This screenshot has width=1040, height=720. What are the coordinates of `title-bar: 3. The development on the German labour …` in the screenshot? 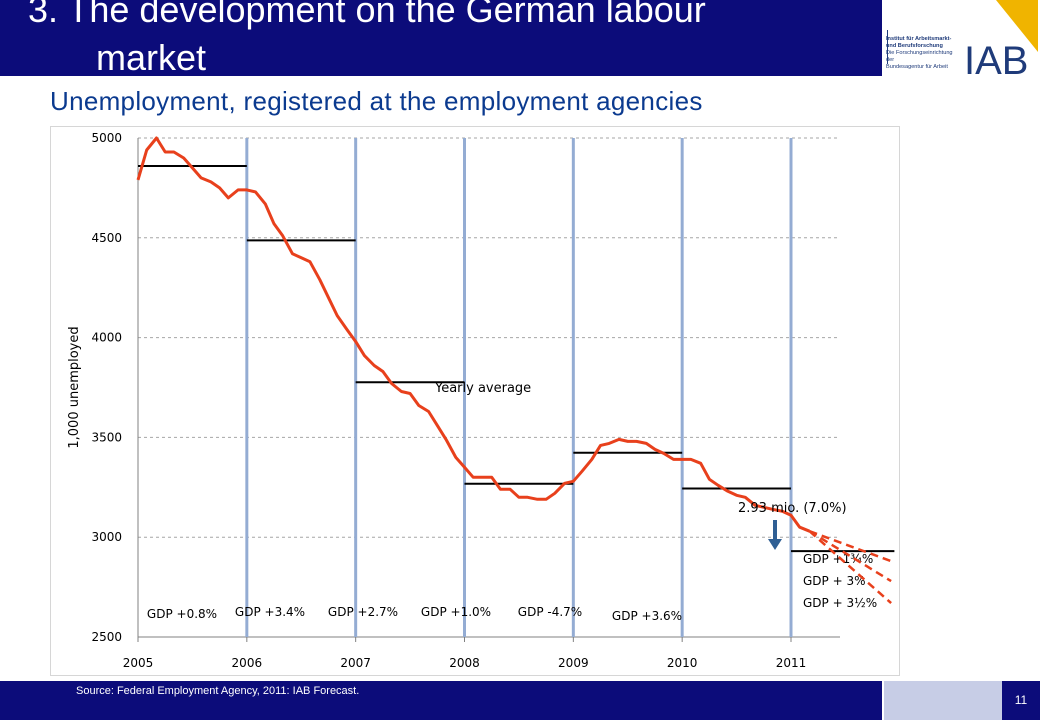 It's located at (441, 38).